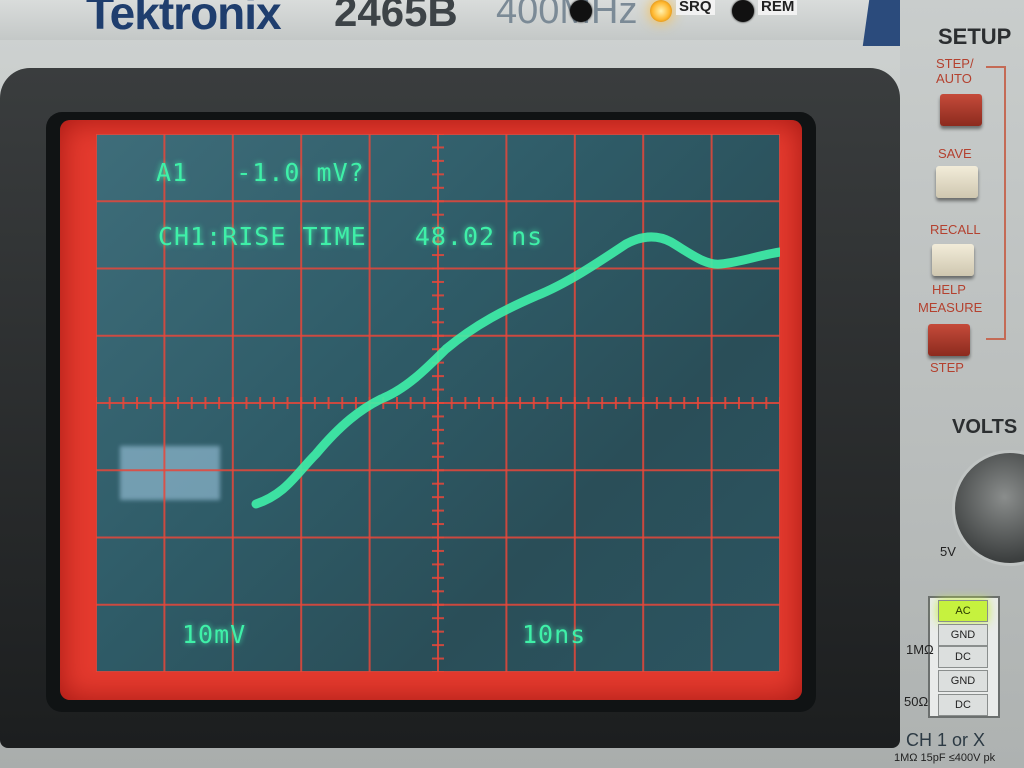  Describe the element at coordinates (184, 19) in the screenshot. I see `brand-logo: Tektronix` at that location.